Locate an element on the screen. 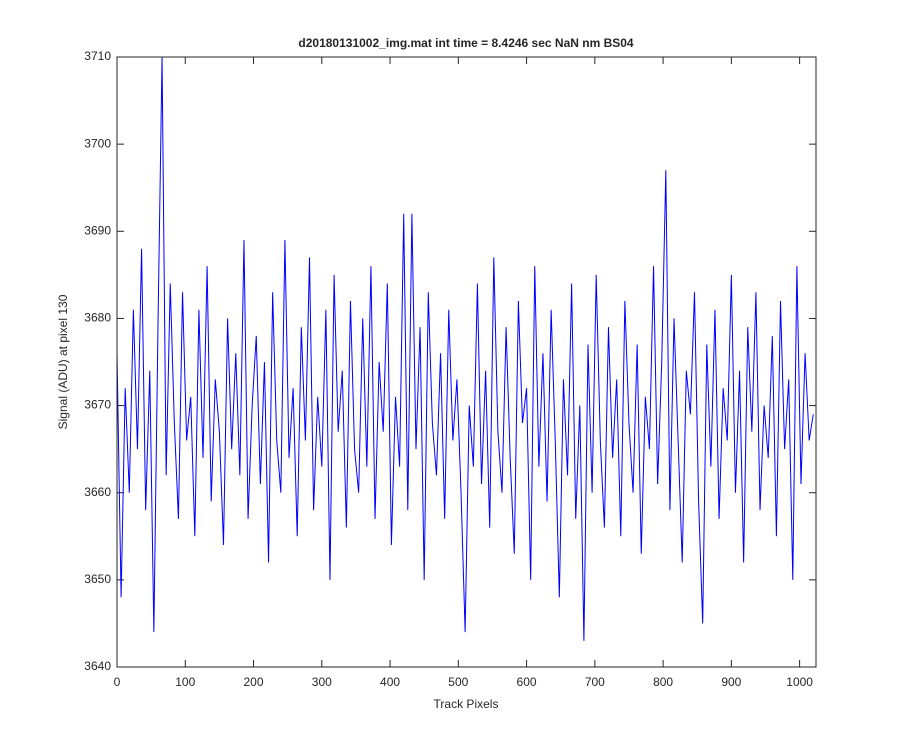 The height and width of the screenshot is (750, 900). y-tick-label: 3650 is located at coordinates (97, 579).